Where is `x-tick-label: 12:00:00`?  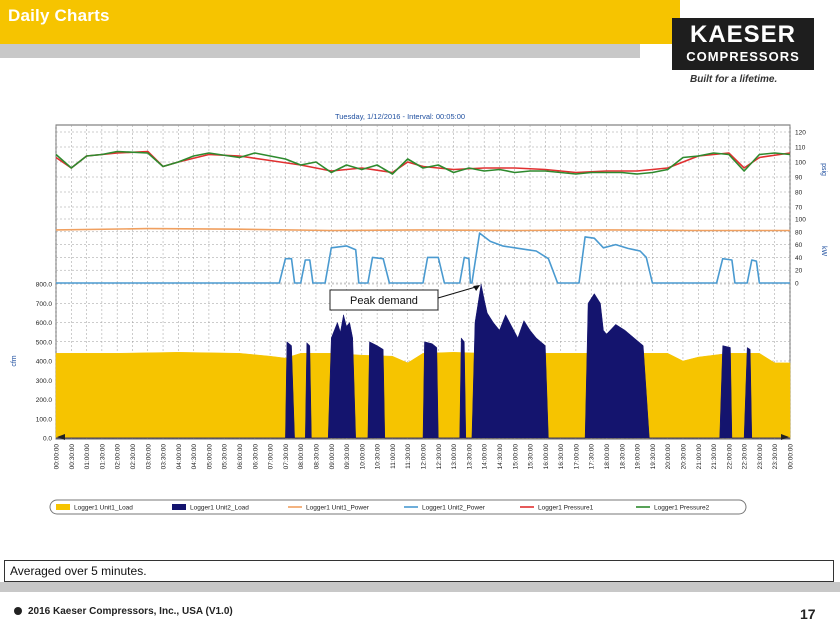
x-tick-label: 12:00:00 is located at coordinates (424, 457).